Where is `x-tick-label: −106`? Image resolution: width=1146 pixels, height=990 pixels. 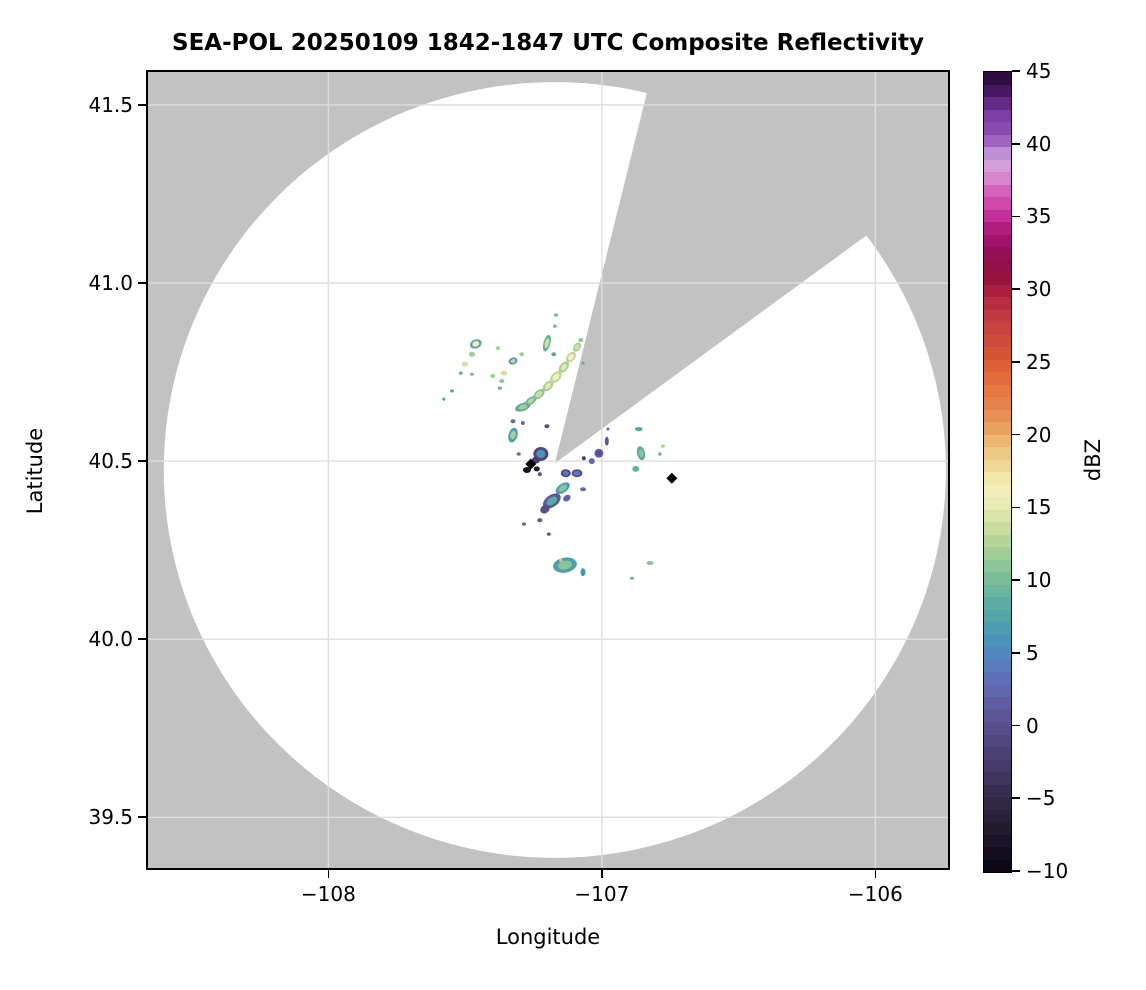
x-tick-label: −106 is located at coordinates (875, 894).